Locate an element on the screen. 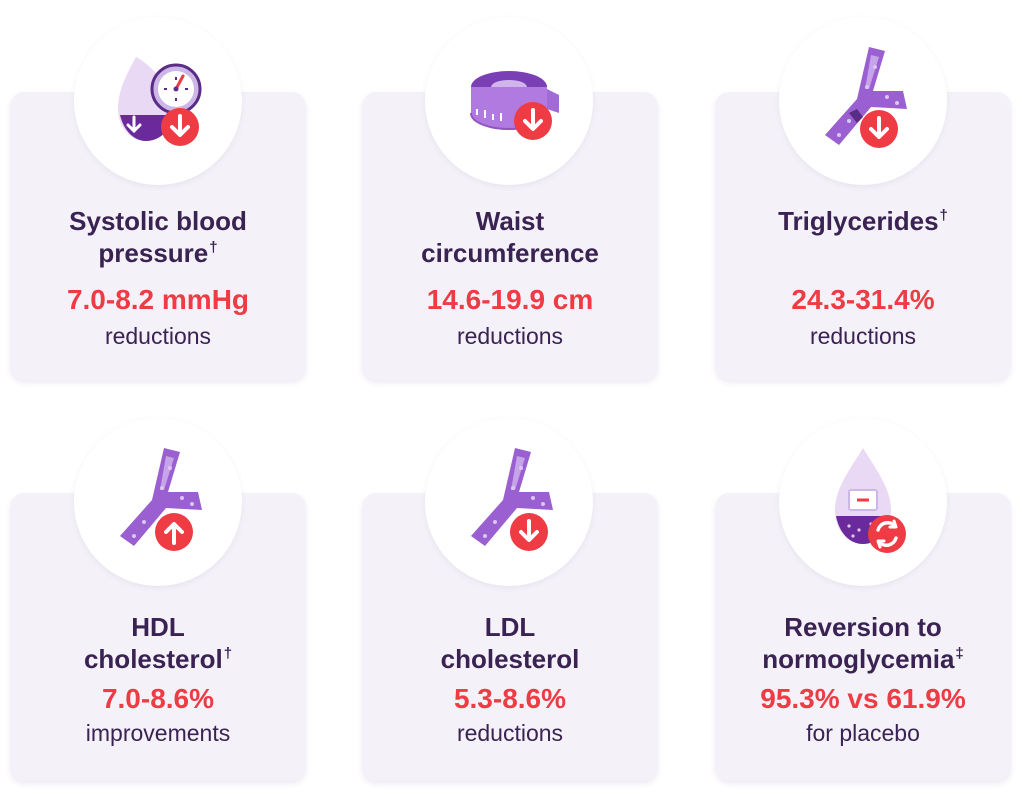 The width and height of the screenshot is (1022, 802). stat-value: 7.0-8.6% is located at coordinates (158, 698).